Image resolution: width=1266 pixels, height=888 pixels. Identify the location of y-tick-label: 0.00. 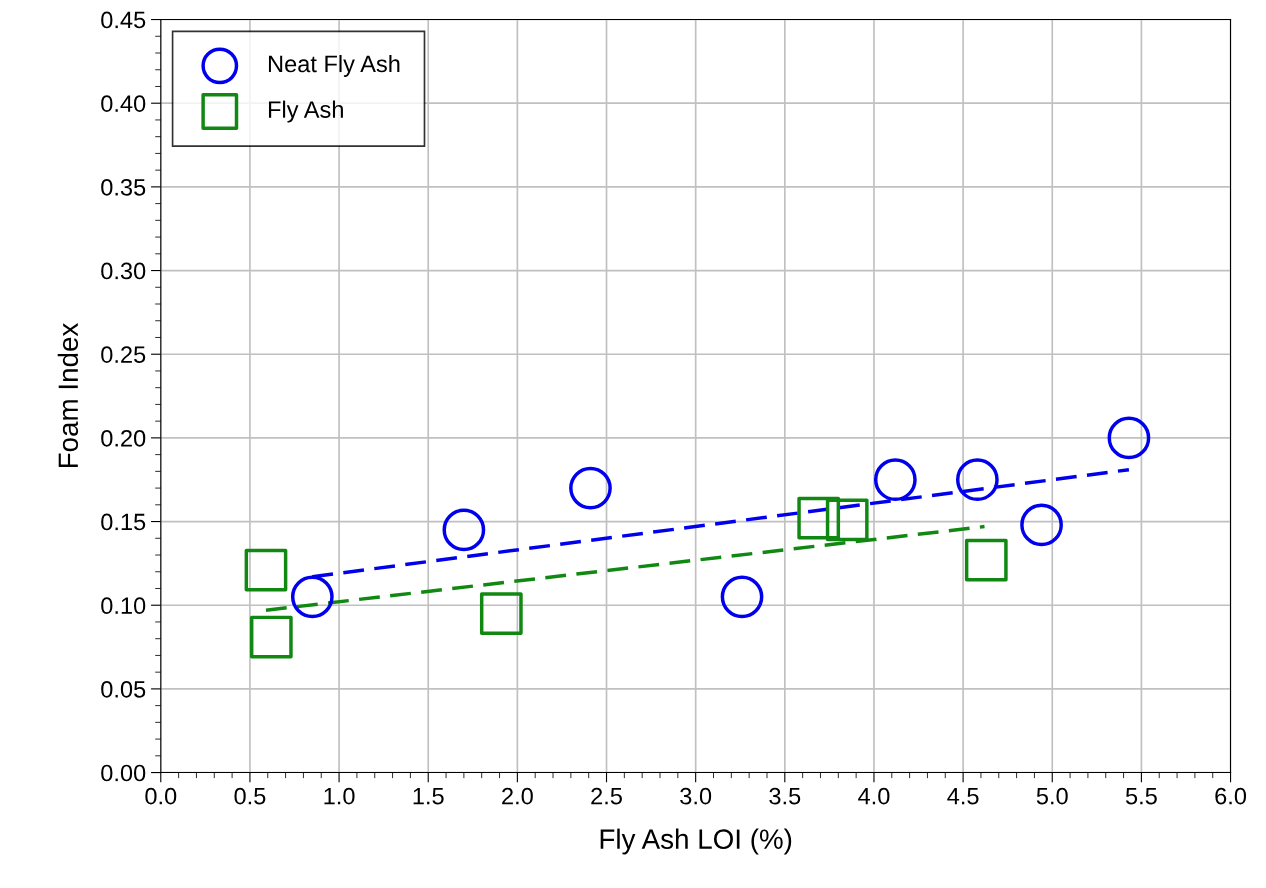
(123, 773).